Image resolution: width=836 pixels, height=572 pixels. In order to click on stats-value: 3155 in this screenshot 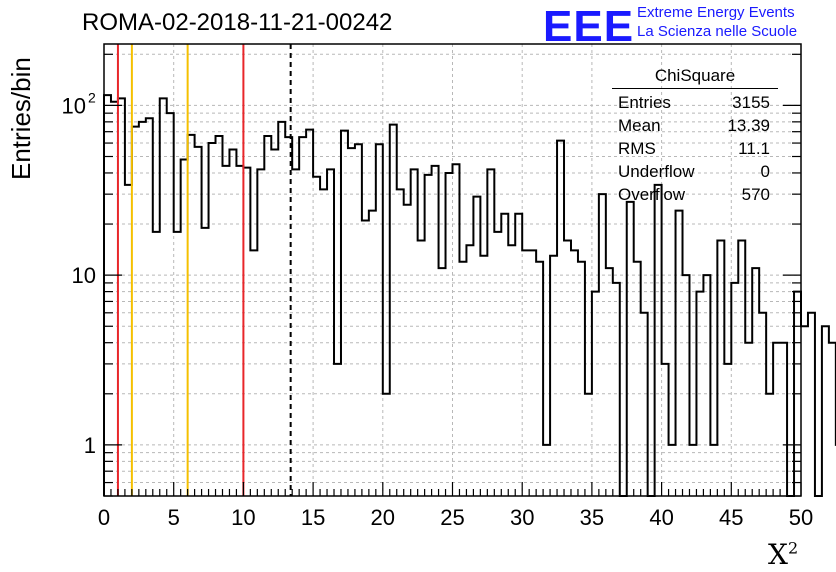, I will do `click(751, 102)`.